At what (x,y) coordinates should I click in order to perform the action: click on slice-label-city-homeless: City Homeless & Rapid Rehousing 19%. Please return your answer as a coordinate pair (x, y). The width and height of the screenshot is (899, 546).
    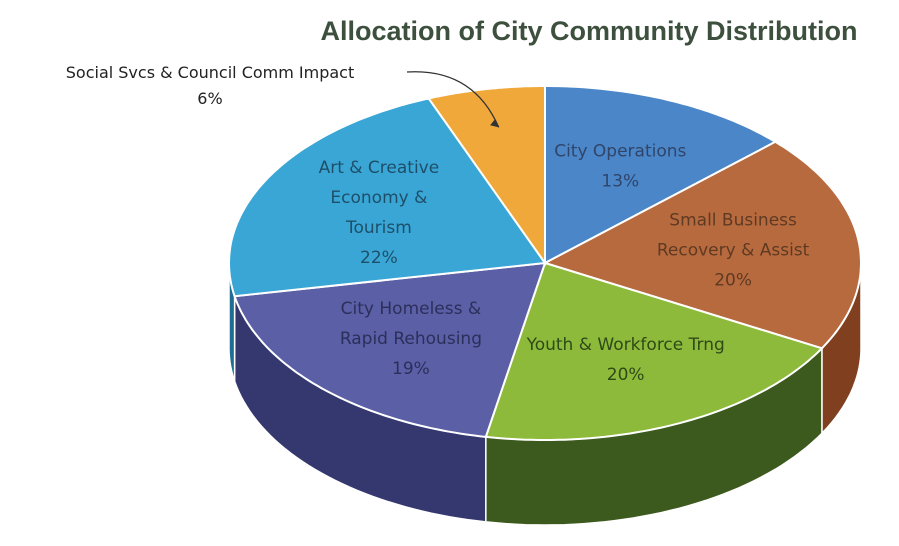
    Looking at the image, I should click on (411, 339).